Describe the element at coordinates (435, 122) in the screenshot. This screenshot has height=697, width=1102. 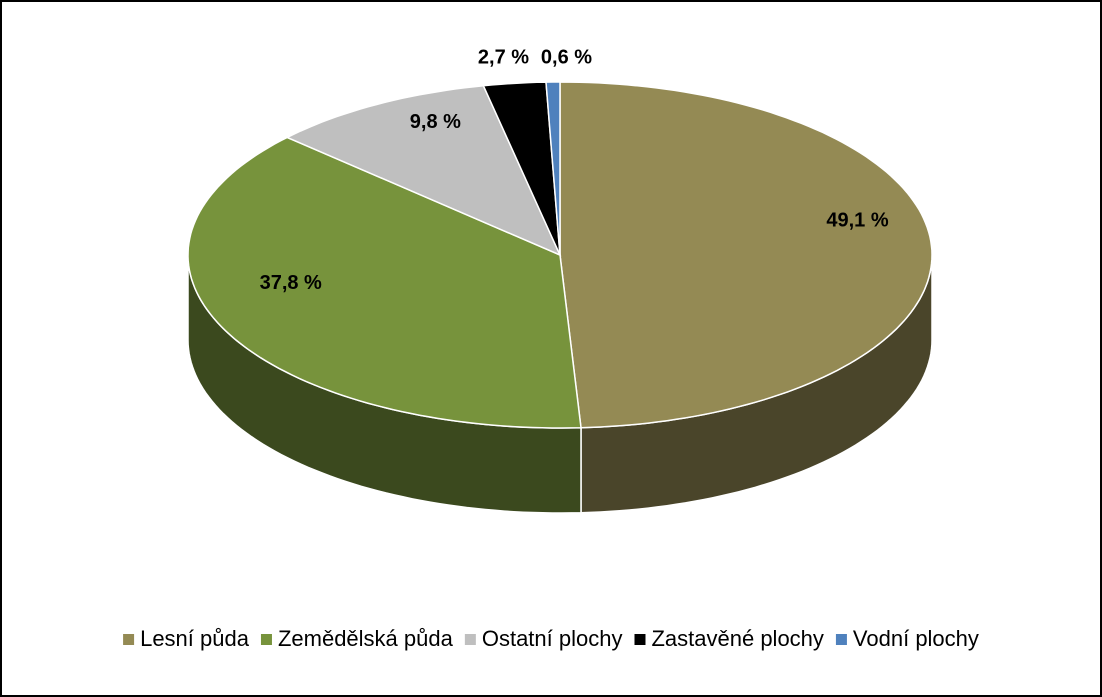
I see `value-label: 9,8 %` at that location.